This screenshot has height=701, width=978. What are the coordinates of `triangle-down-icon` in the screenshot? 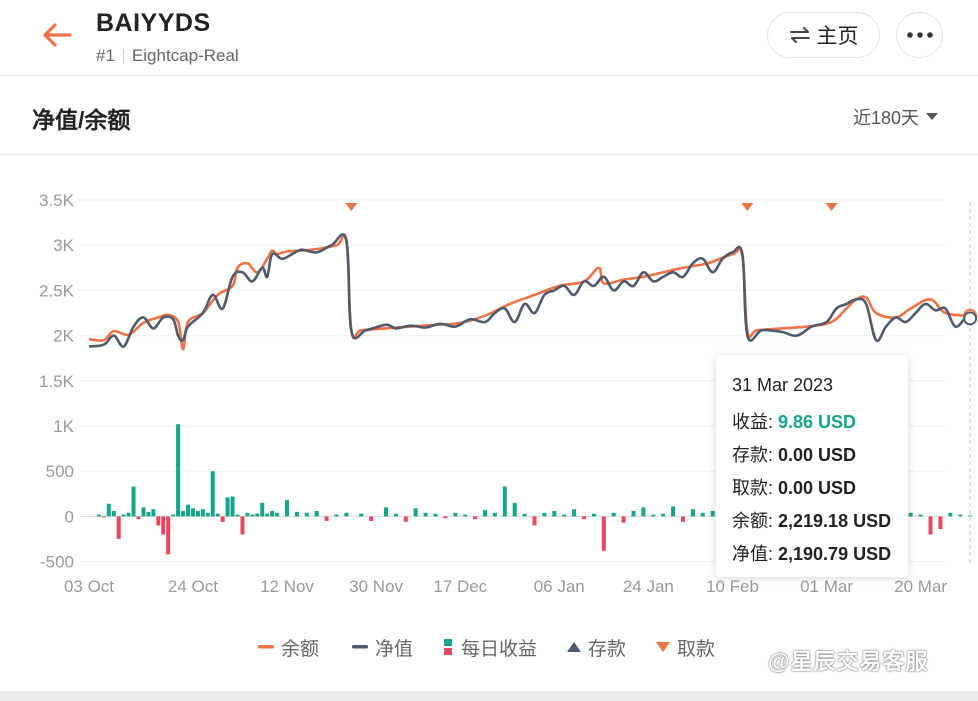 It's located at (663, 647).